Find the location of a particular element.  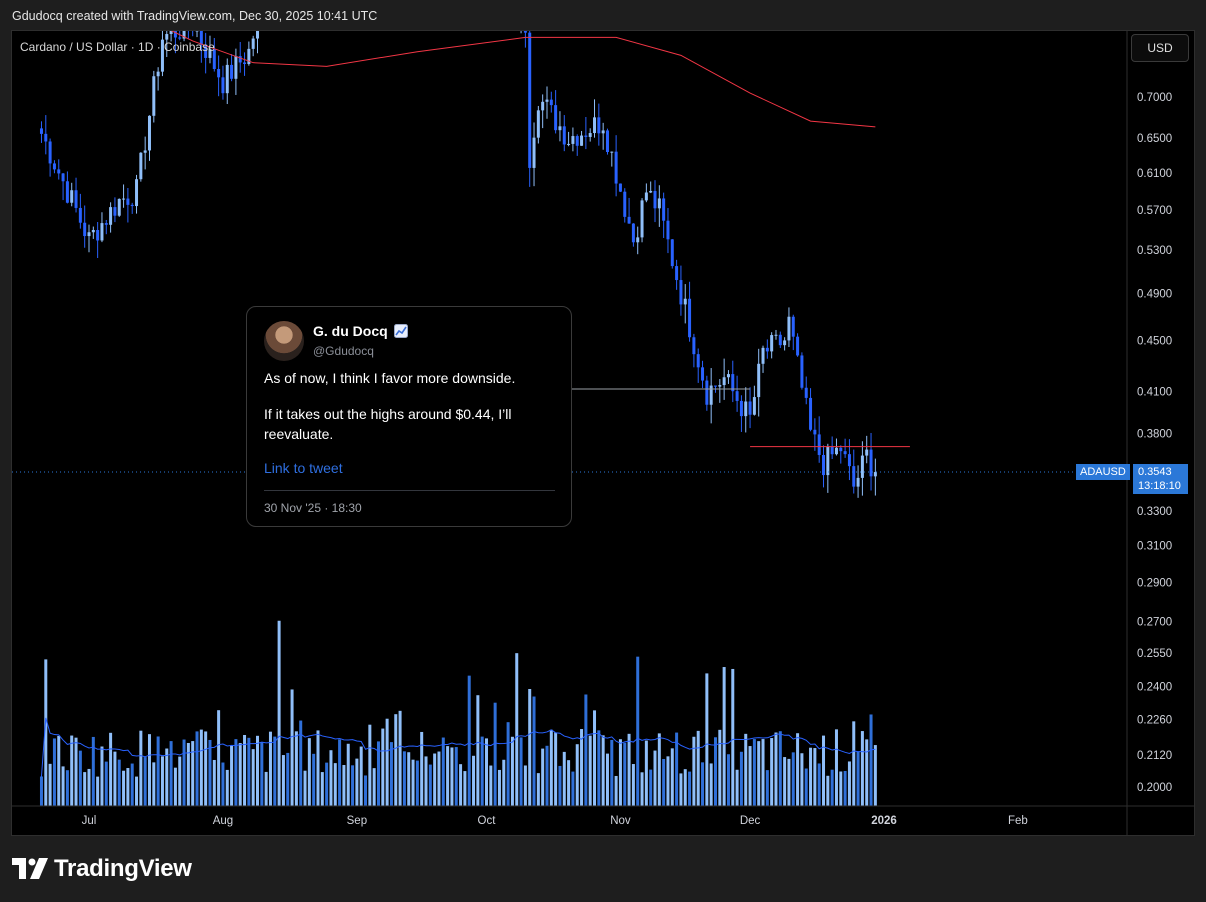

tweet-link: Link to tweet is located at coordinates (303, 468).